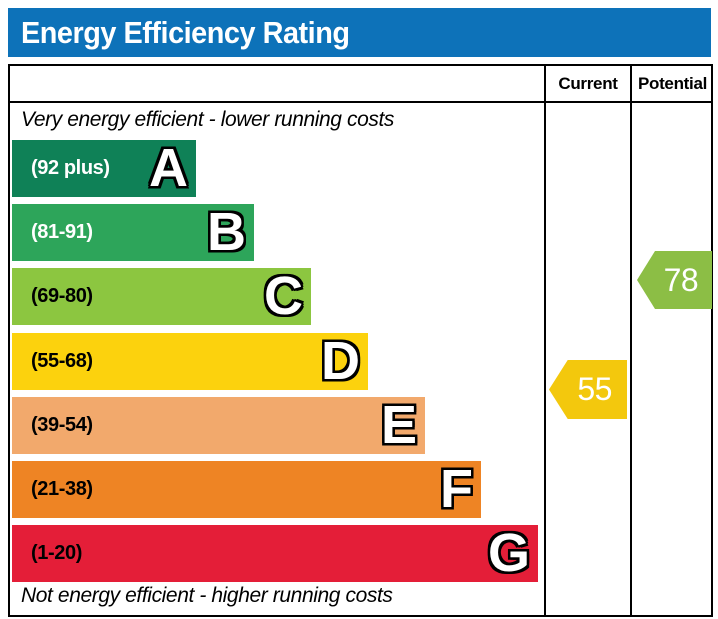 Image resolution: width=718 pixels, height=619 pixels. Describe the element at coordinates (594, 389) in the screenshot. I see `current-rating-value: 55` at that location.